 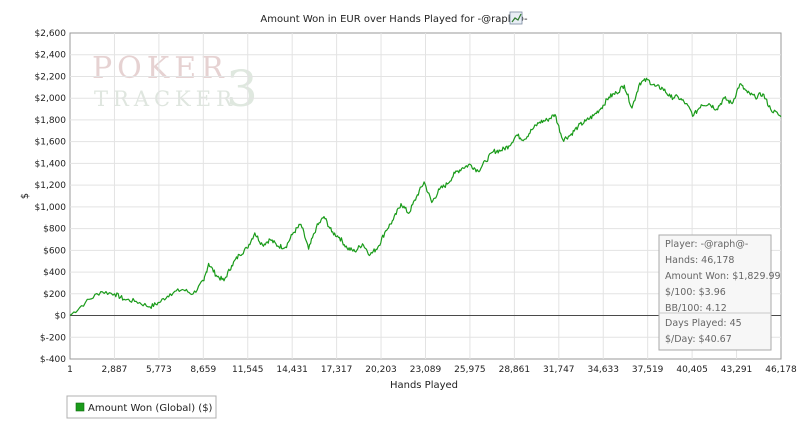 I want to click on y-tick-label: $1,600, so click(x=51, y=143).